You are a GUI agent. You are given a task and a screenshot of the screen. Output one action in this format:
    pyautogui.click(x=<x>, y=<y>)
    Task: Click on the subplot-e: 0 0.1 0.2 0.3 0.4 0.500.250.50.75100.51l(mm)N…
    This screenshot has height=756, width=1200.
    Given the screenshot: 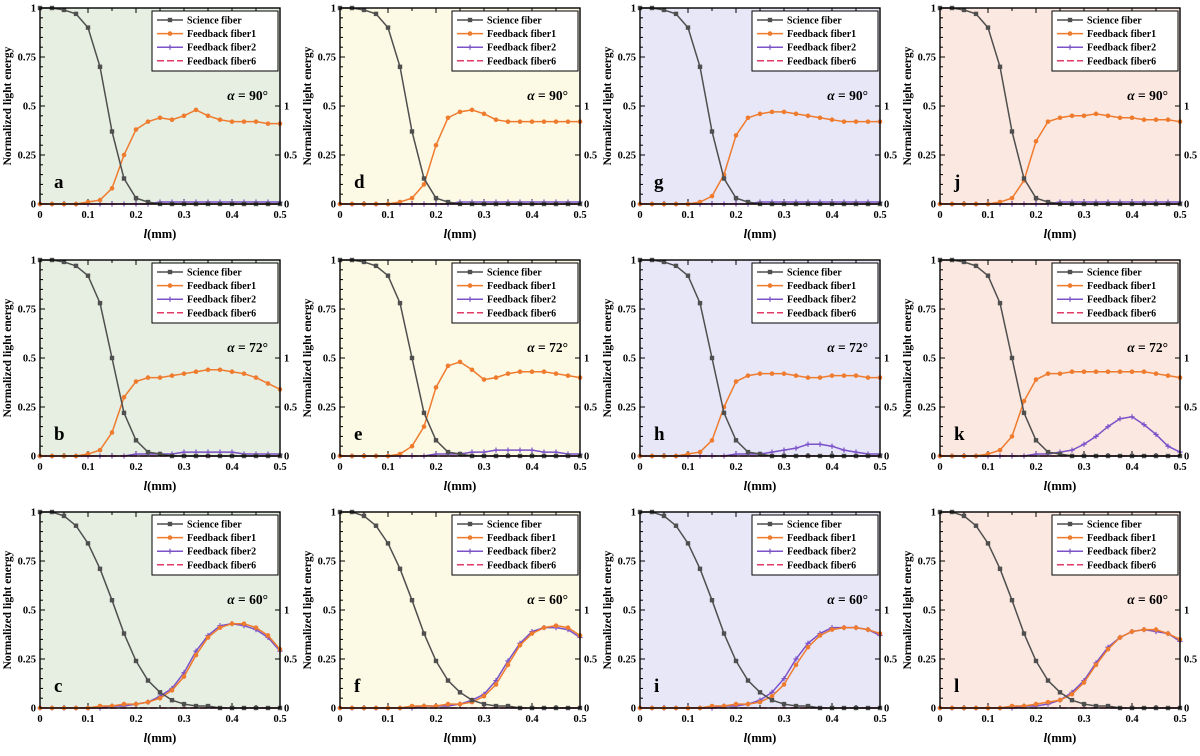 What is the action you would take?
    pyautogui.click(x=450, y=375)
    